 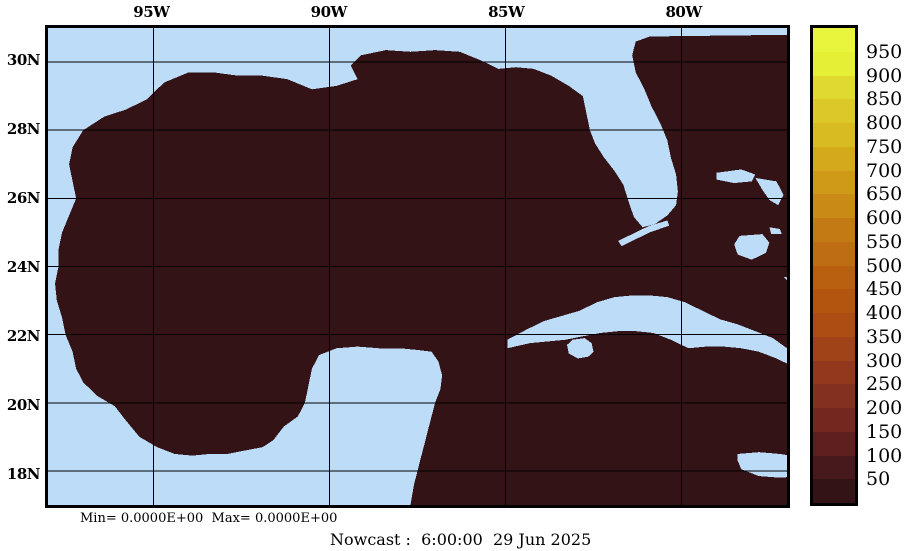 What do you see at coordinates (209, 518) in the screenshot?
I see `min-max-annotation: Min= 0.0000E+00 Max= 0.0000E+00` at bounding box center [209, 518].